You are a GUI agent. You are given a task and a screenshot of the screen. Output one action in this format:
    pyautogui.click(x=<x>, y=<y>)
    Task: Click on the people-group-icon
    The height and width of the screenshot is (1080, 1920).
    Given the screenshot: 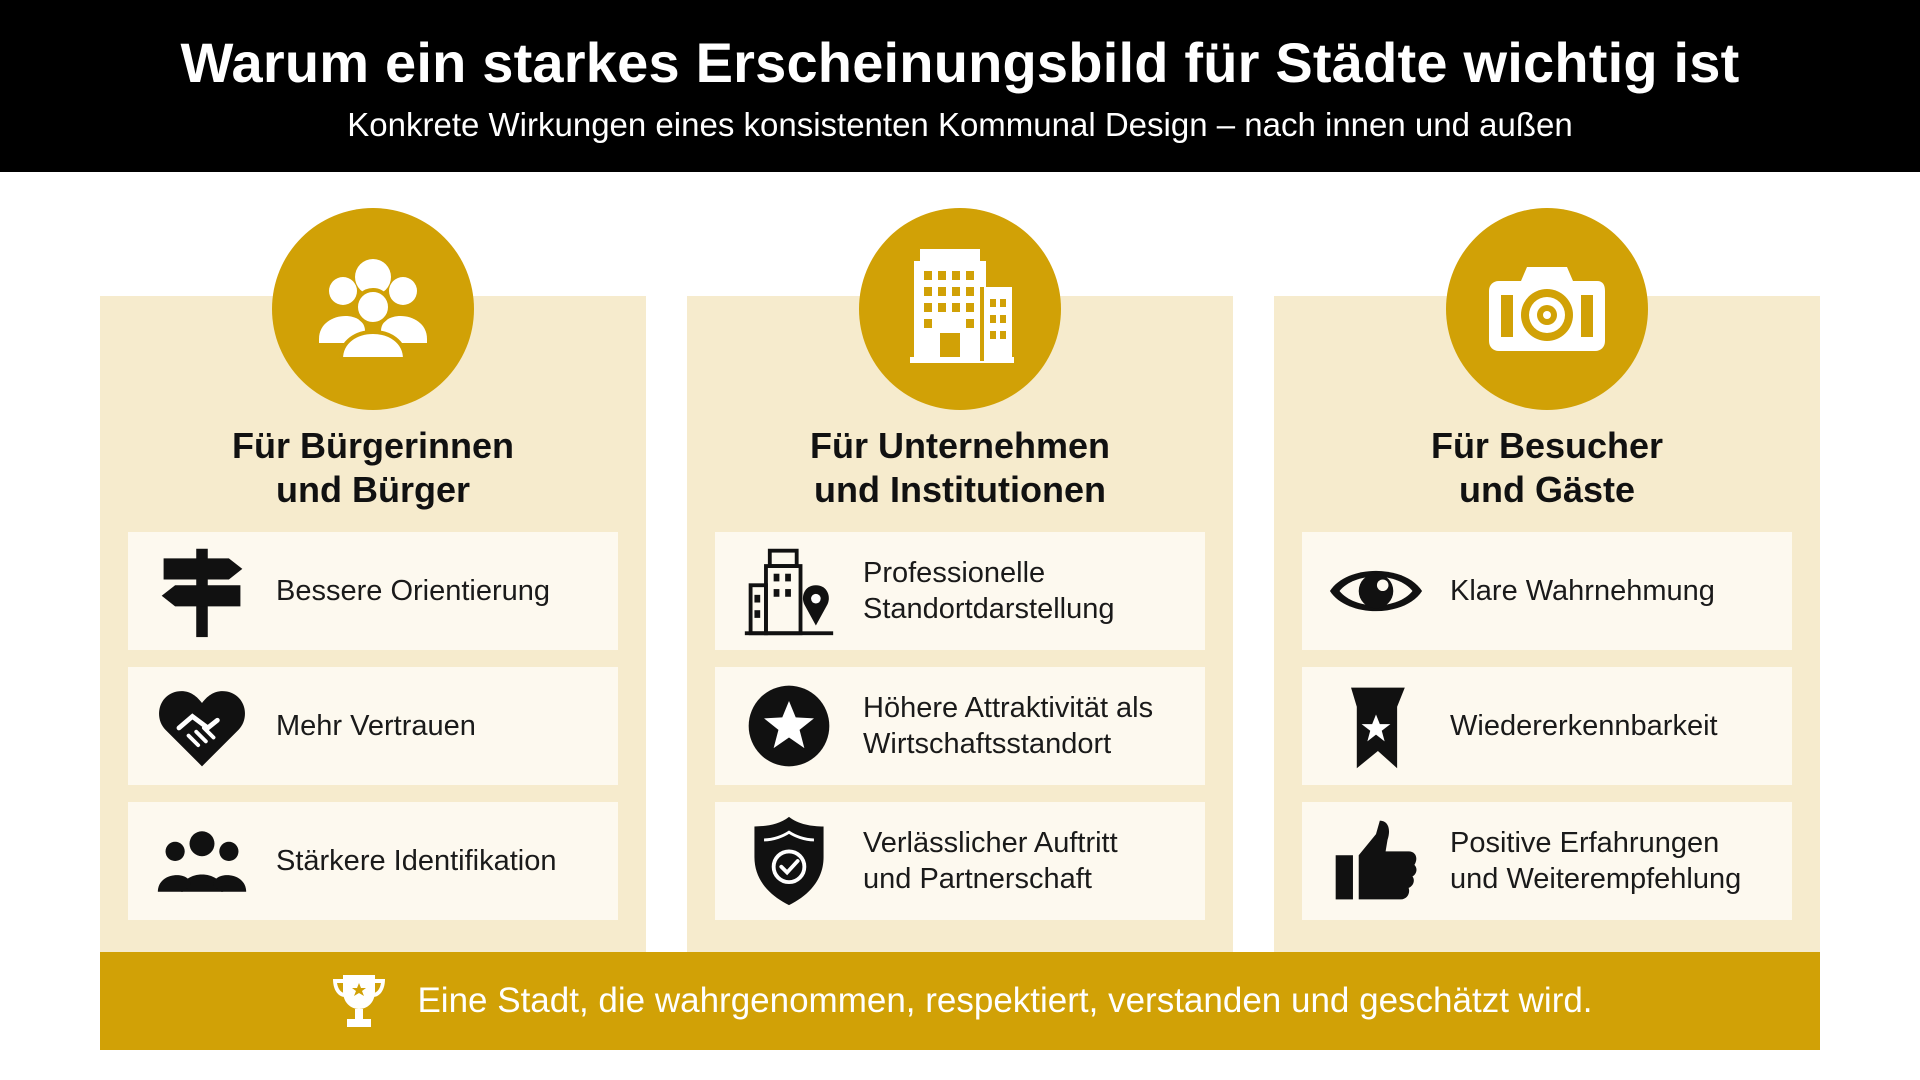 What is the action you would take?
    pyautogui.click(x=373, y=309)
    